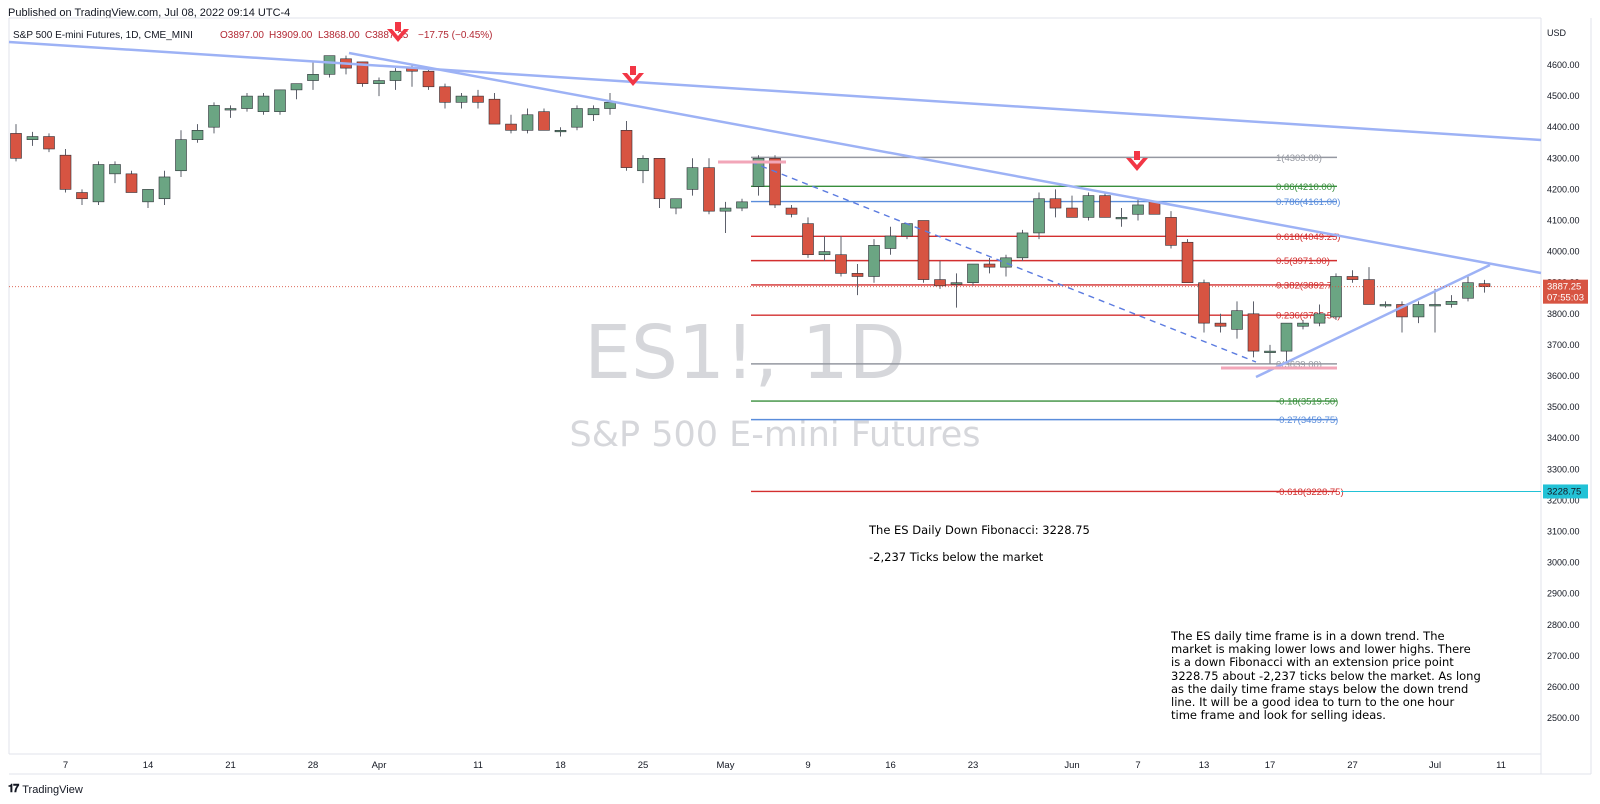 The width and height of the screenshot is (1600, 804). What do you see at coordinates (1299, 158) in the screenshot?
I see `fib-level-label: 1(4303.00)` at bounding box center [1299, 158].